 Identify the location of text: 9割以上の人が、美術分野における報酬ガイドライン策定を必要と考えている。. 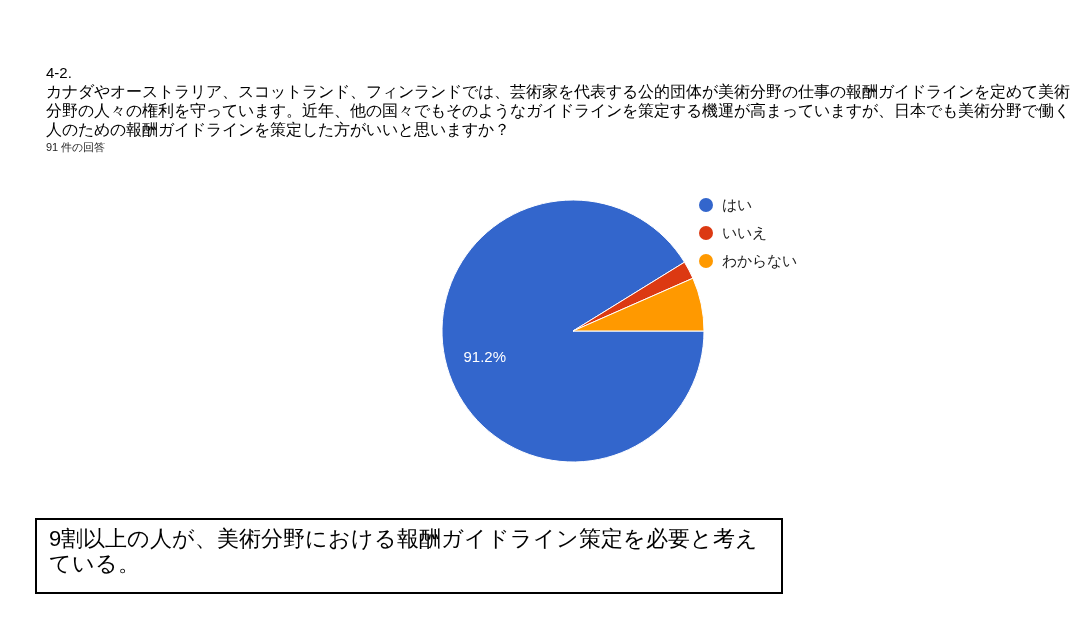
(404, 551).